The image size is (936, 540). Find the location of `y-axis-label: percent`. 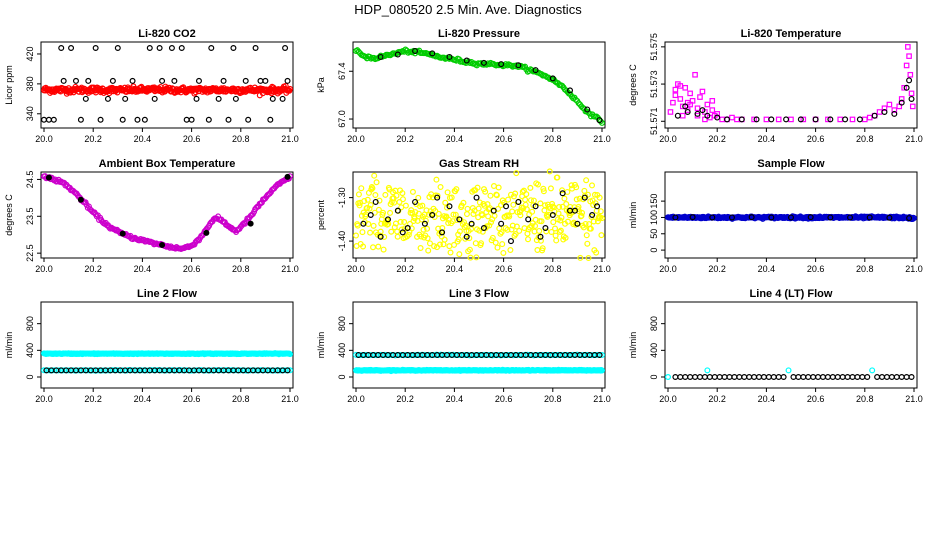

y-axis-label: percent is located at coordinates (321, 214).